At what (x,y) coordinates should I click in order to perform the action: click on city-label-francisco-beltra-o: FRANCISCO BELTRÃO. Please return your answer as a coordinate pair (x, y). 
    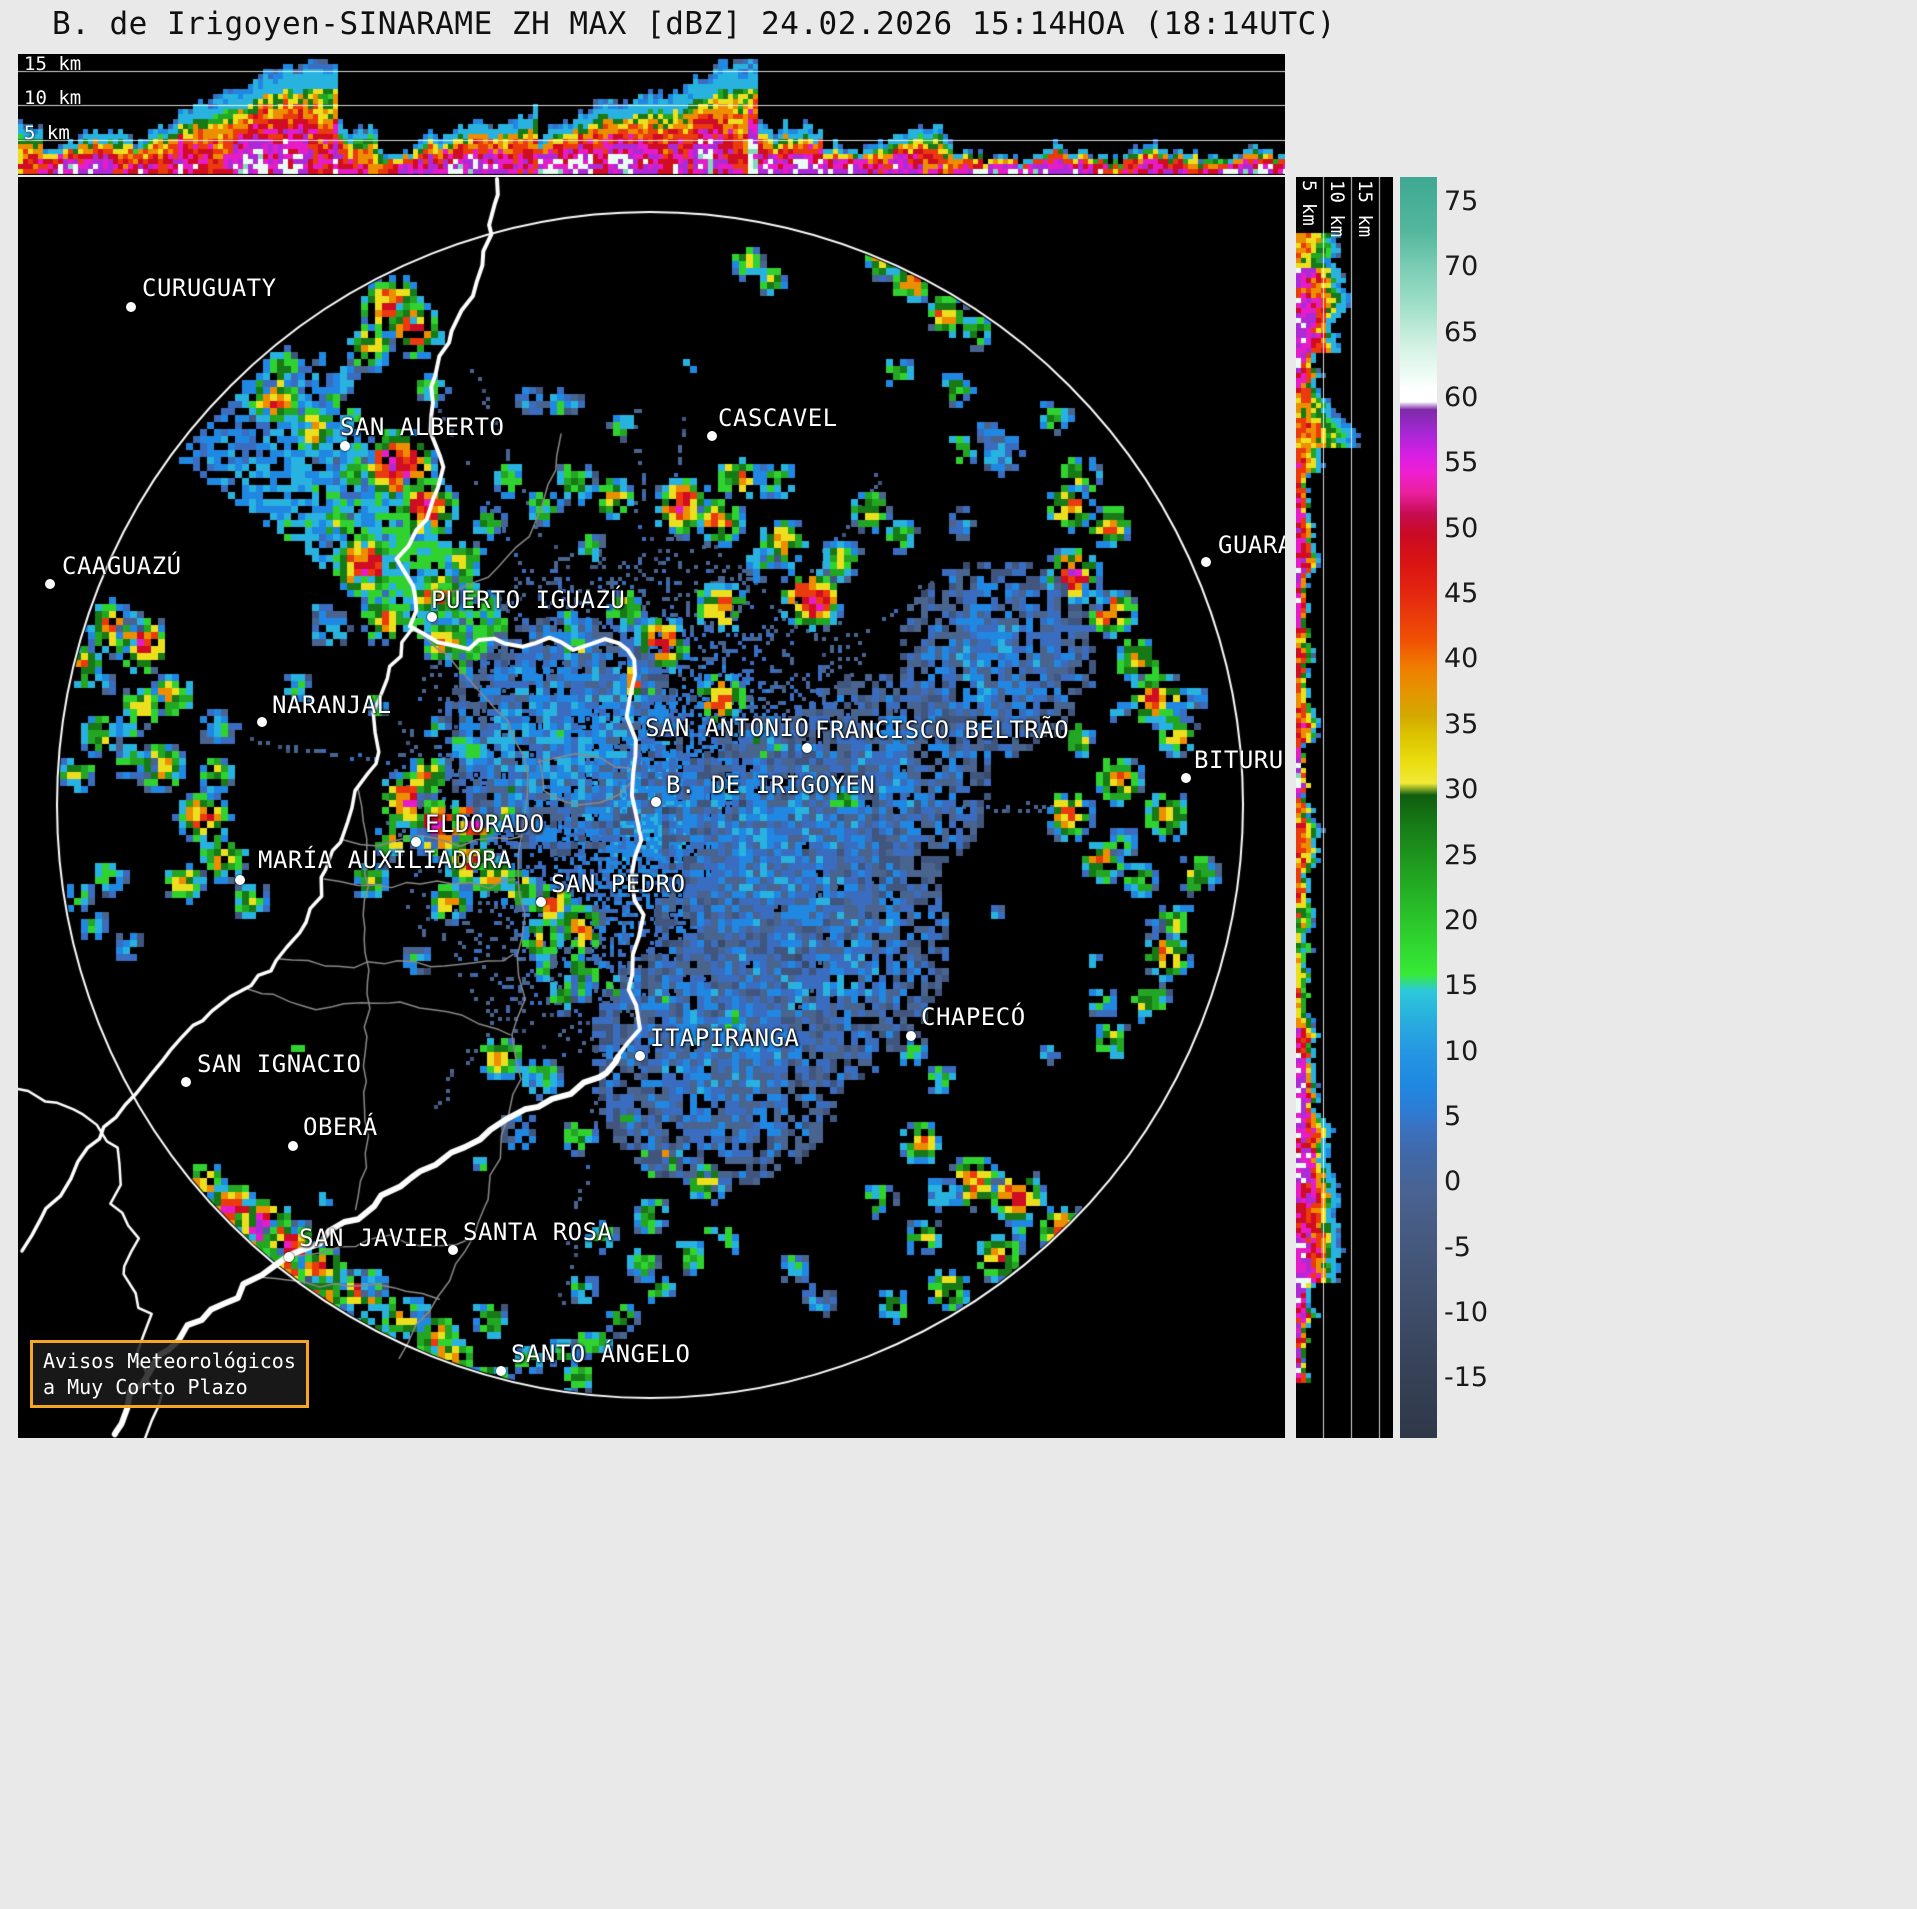
    Looking at the image, I should click on (942, 730).